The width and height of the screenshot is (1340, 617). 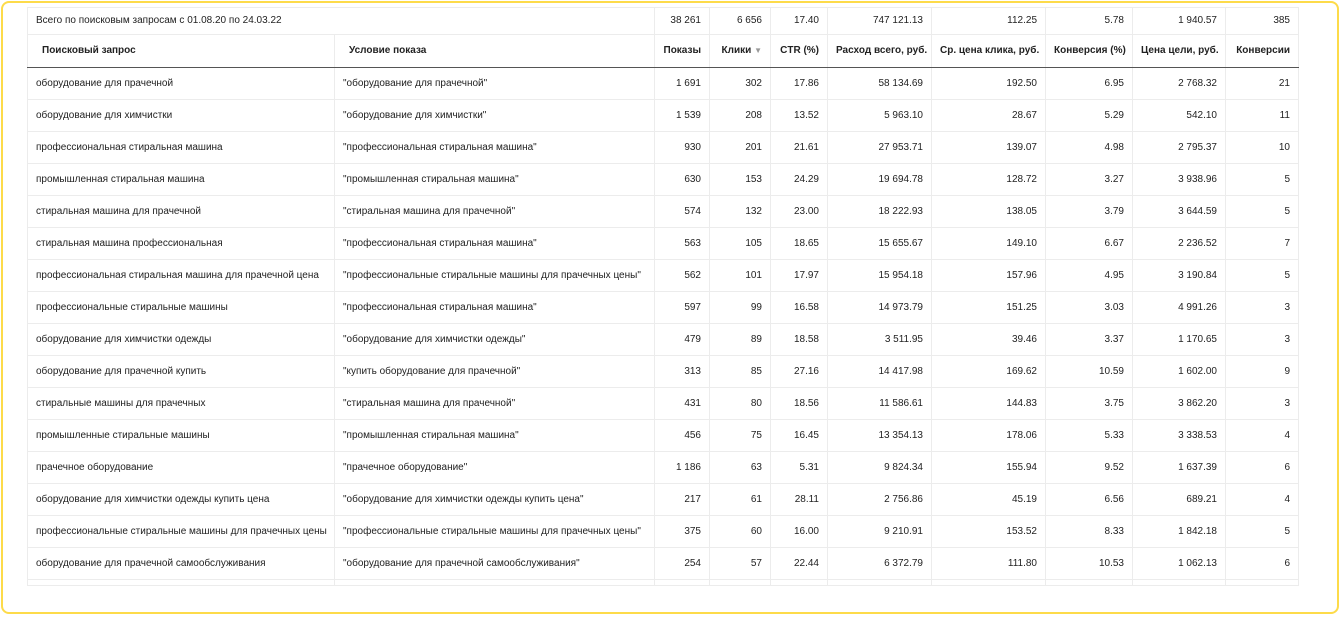 I want to click on column-header-conversion-rate: Конверсия (%), so click(x=1089, y=51).